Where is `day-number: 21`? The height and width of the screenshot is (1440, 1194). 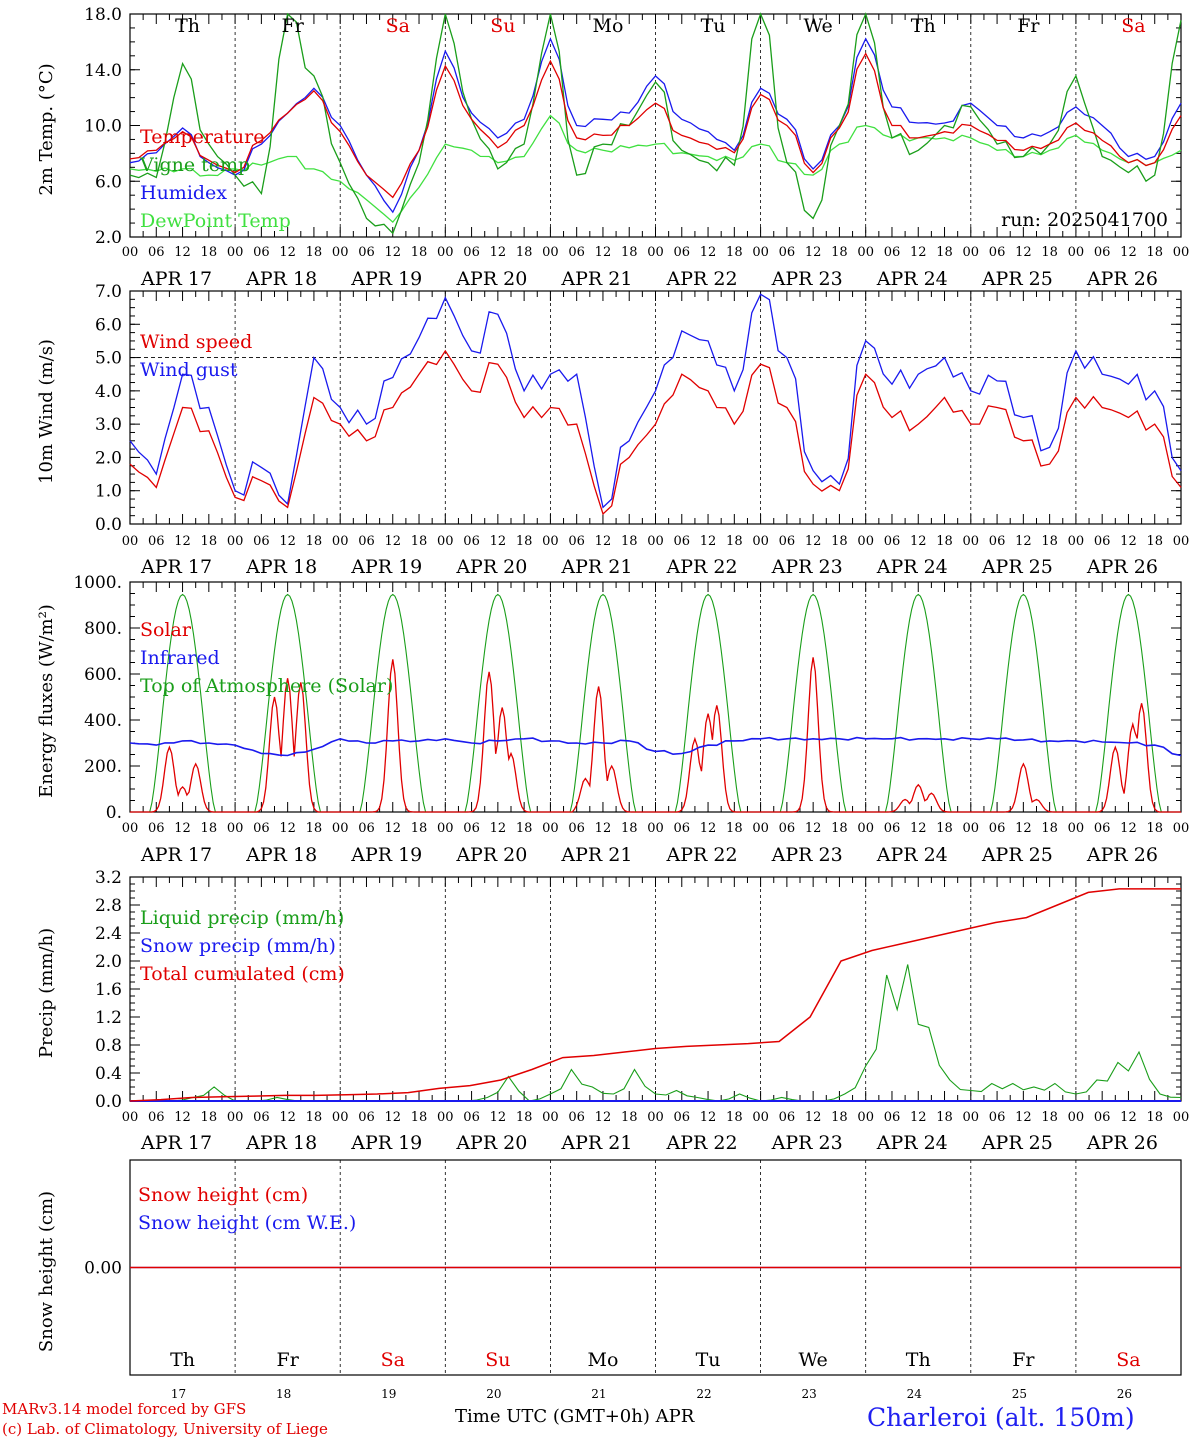 day-number: 21 is located at coordinates (598, 1394).